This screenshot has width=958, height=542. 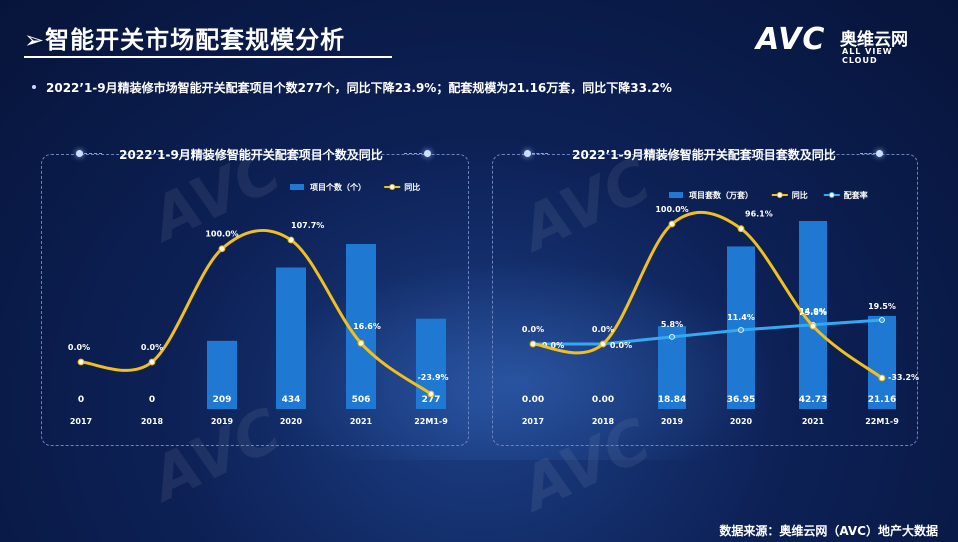 I want to click on chart-title-right: 2022’1-9月精装修智能开关配套项目套数及同比, so click(x=704, y=155).